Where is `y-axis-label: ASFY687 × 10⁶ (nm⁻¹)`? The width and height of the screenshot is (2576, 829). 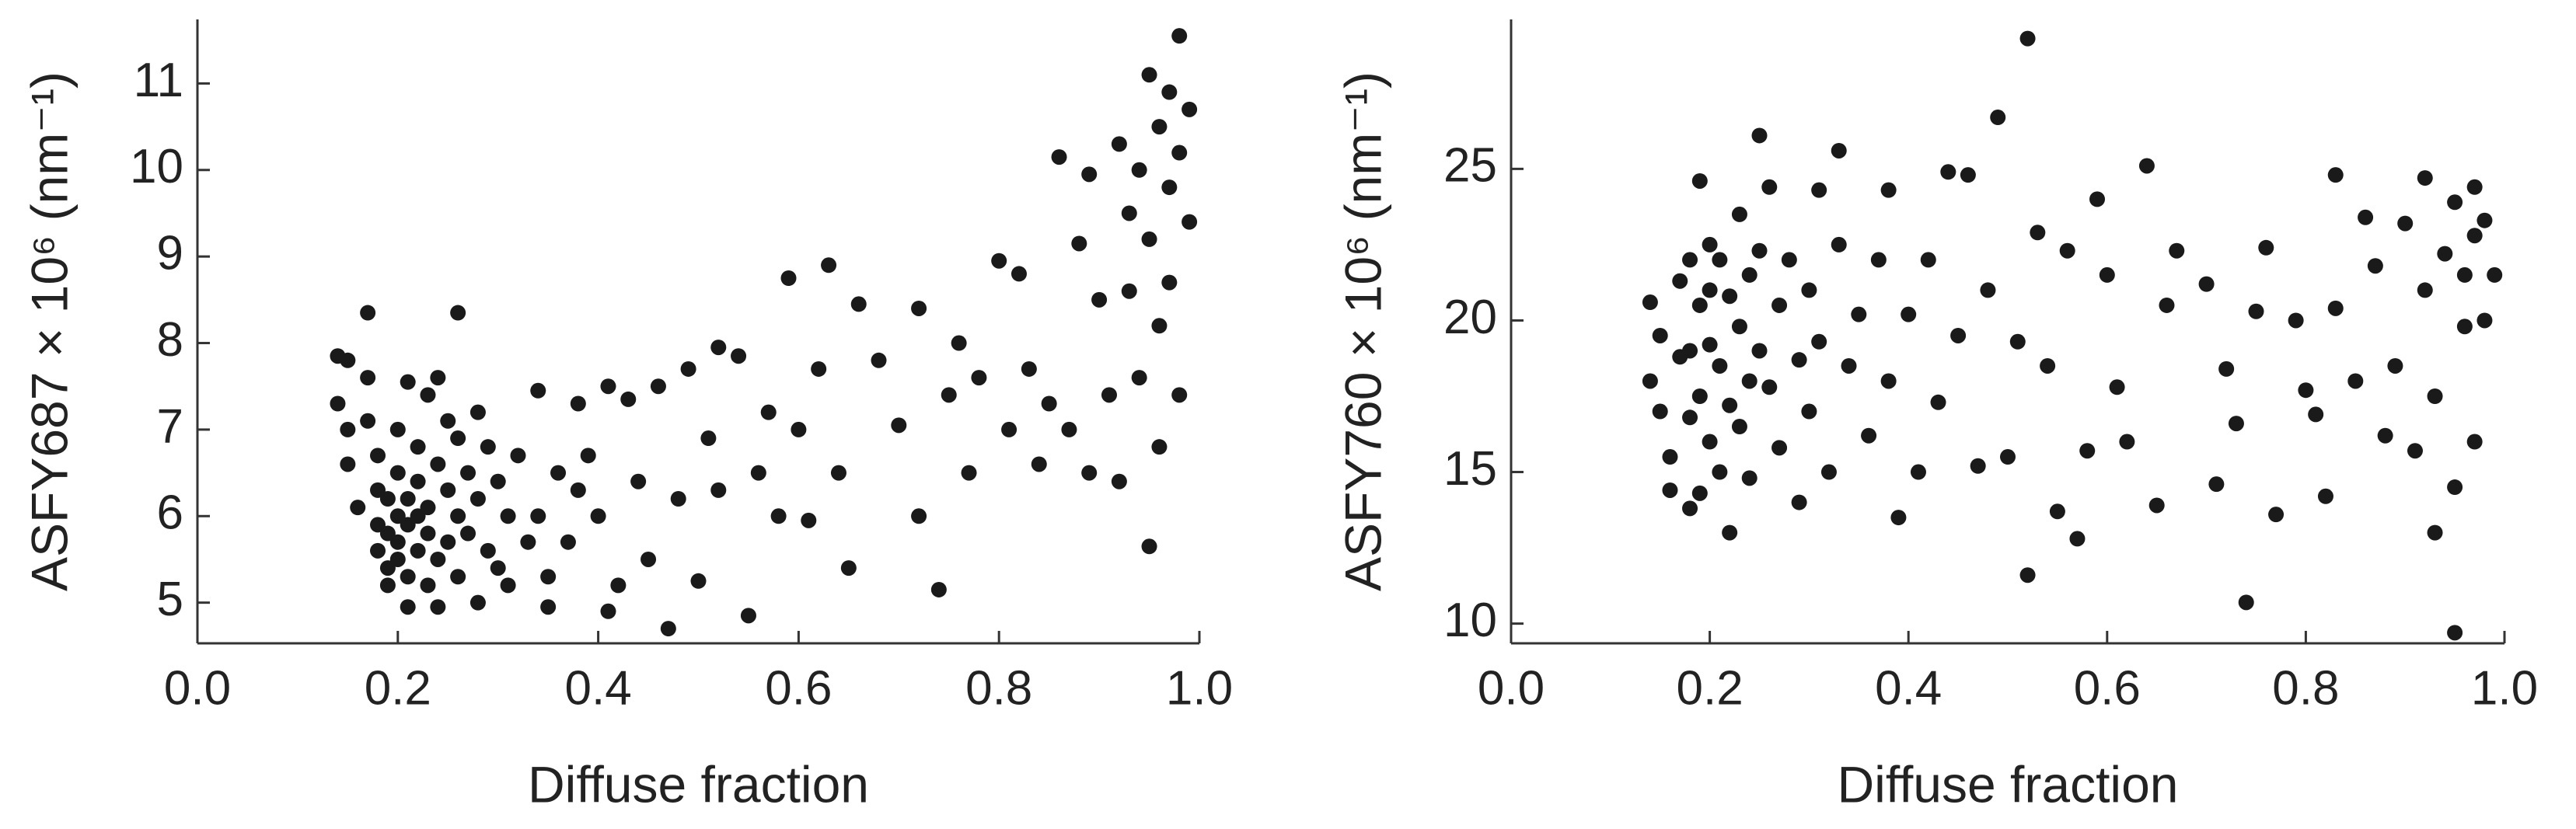
y-axis-label: ASFY687 × 10⁶ (nm⁻¹) is located at coordinates (49, 331).